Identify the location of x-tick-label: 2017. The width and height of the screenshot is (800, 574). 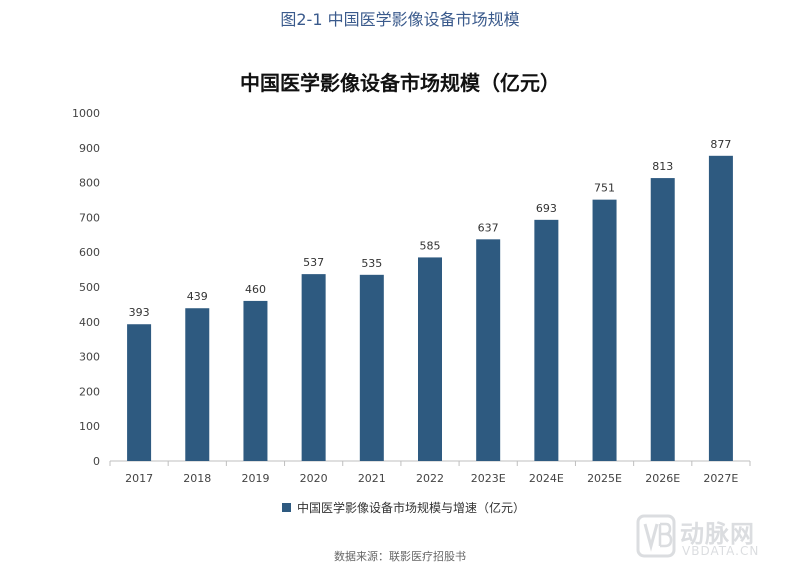
(139, 478).